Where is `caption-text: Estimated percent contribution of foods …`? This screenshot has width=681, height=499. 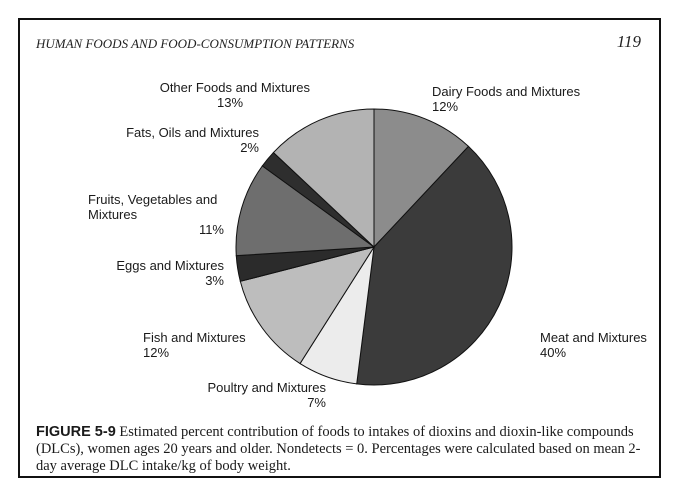 caption-text: Estimated percent contribution of foods … is located at coordinates (338, 449).